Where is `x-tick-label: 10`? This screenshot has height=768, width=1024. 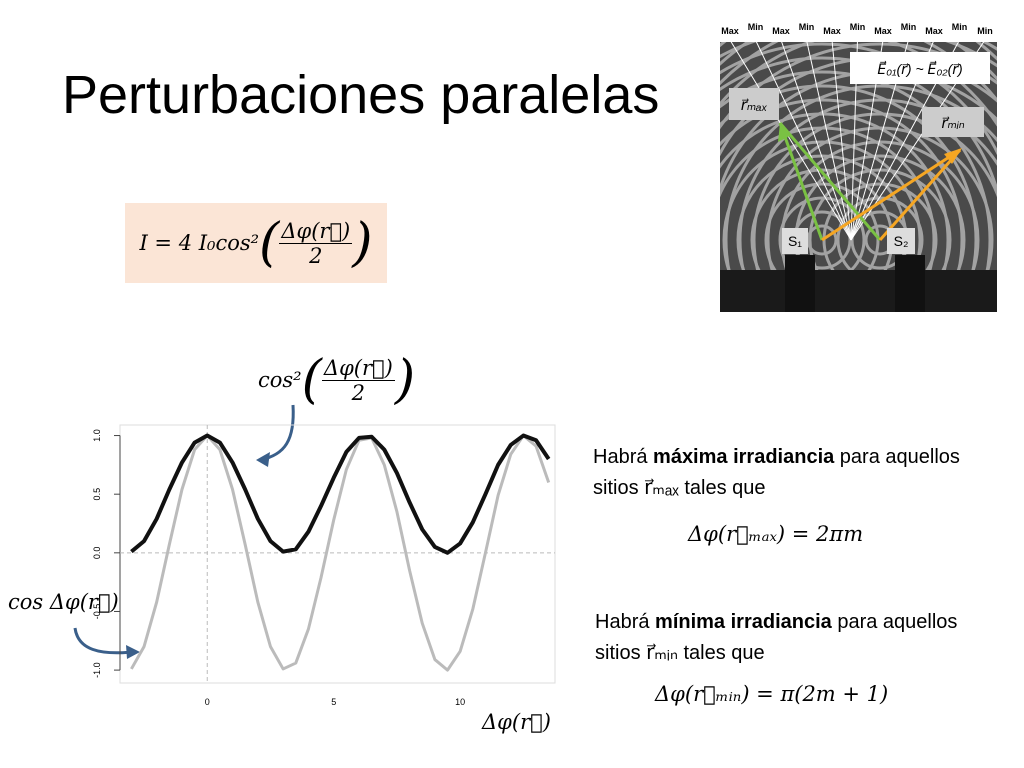 x-tick-label: 10 is located at coordinates (460, 702).